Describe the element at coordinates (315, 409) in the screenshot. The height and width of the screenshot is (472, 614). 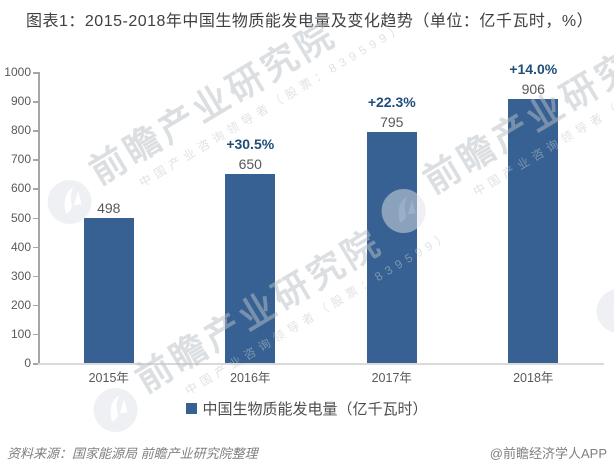
I see `legend-label: 中国生物质能发电量（亿千瓦时）` at that location.